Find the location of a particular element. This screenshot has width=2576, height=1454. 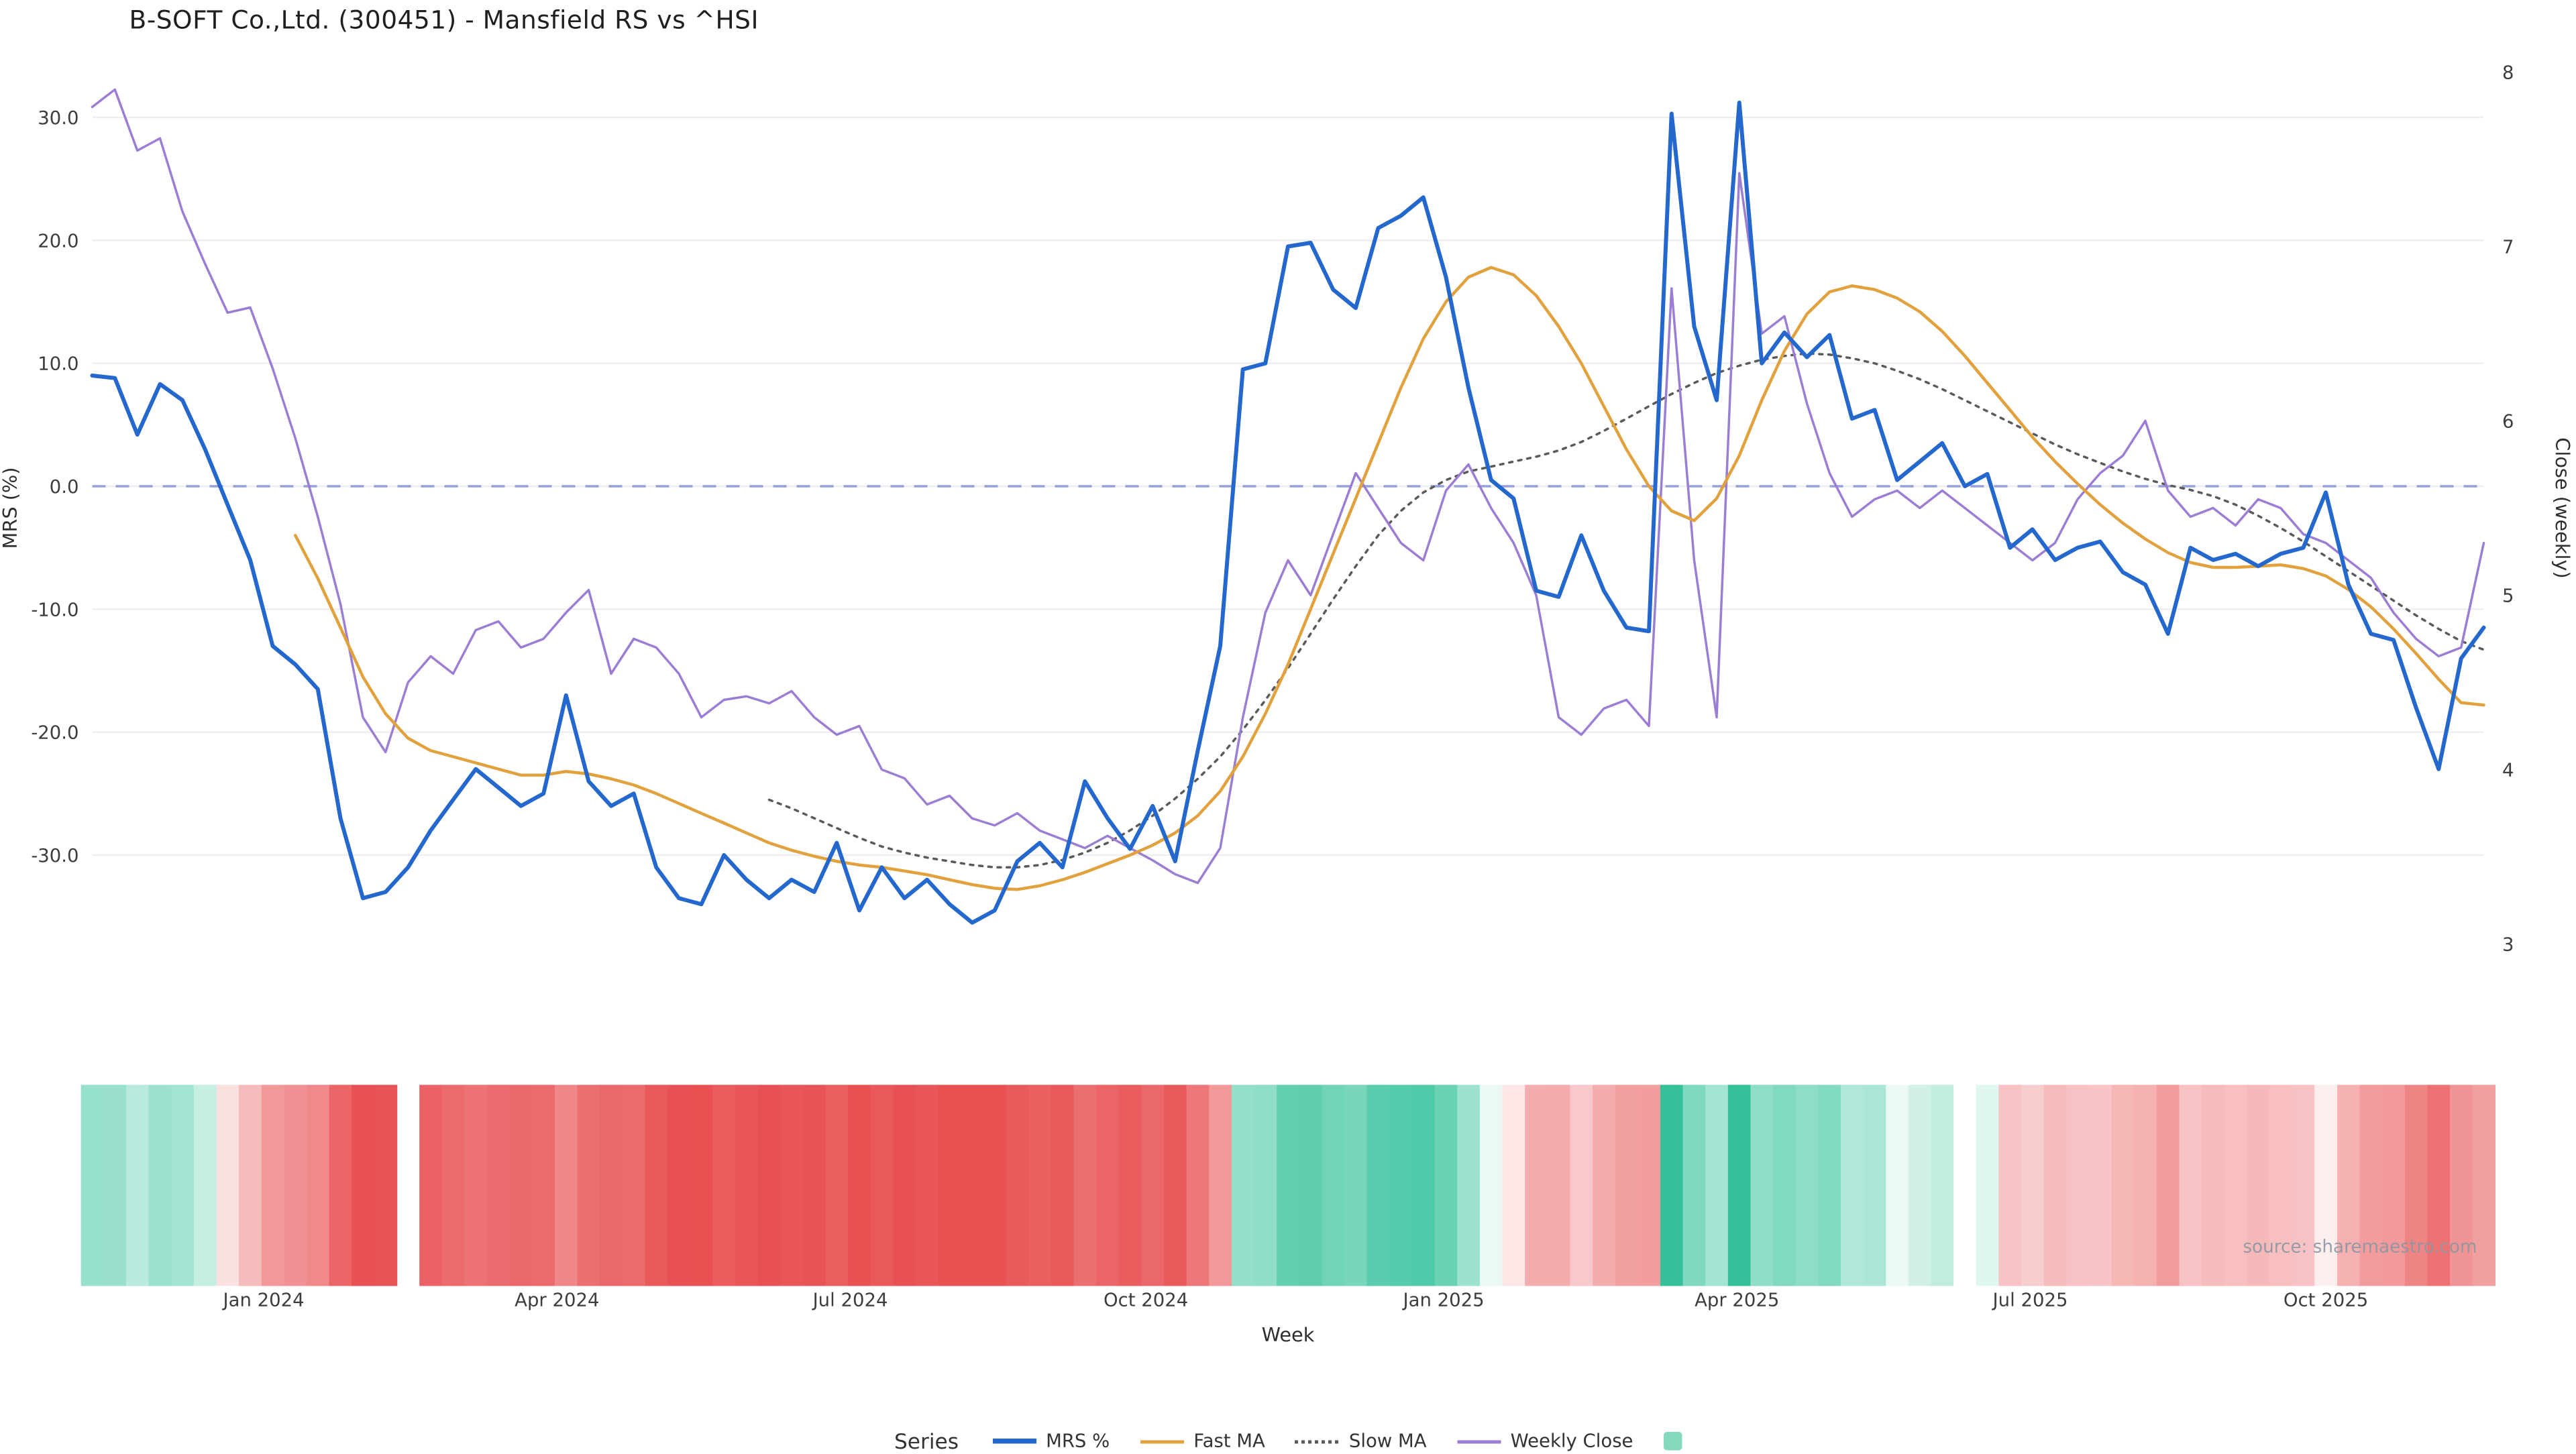

legend-entry-fast-ma: Fast MA is located at coordinates (1202, 1441).